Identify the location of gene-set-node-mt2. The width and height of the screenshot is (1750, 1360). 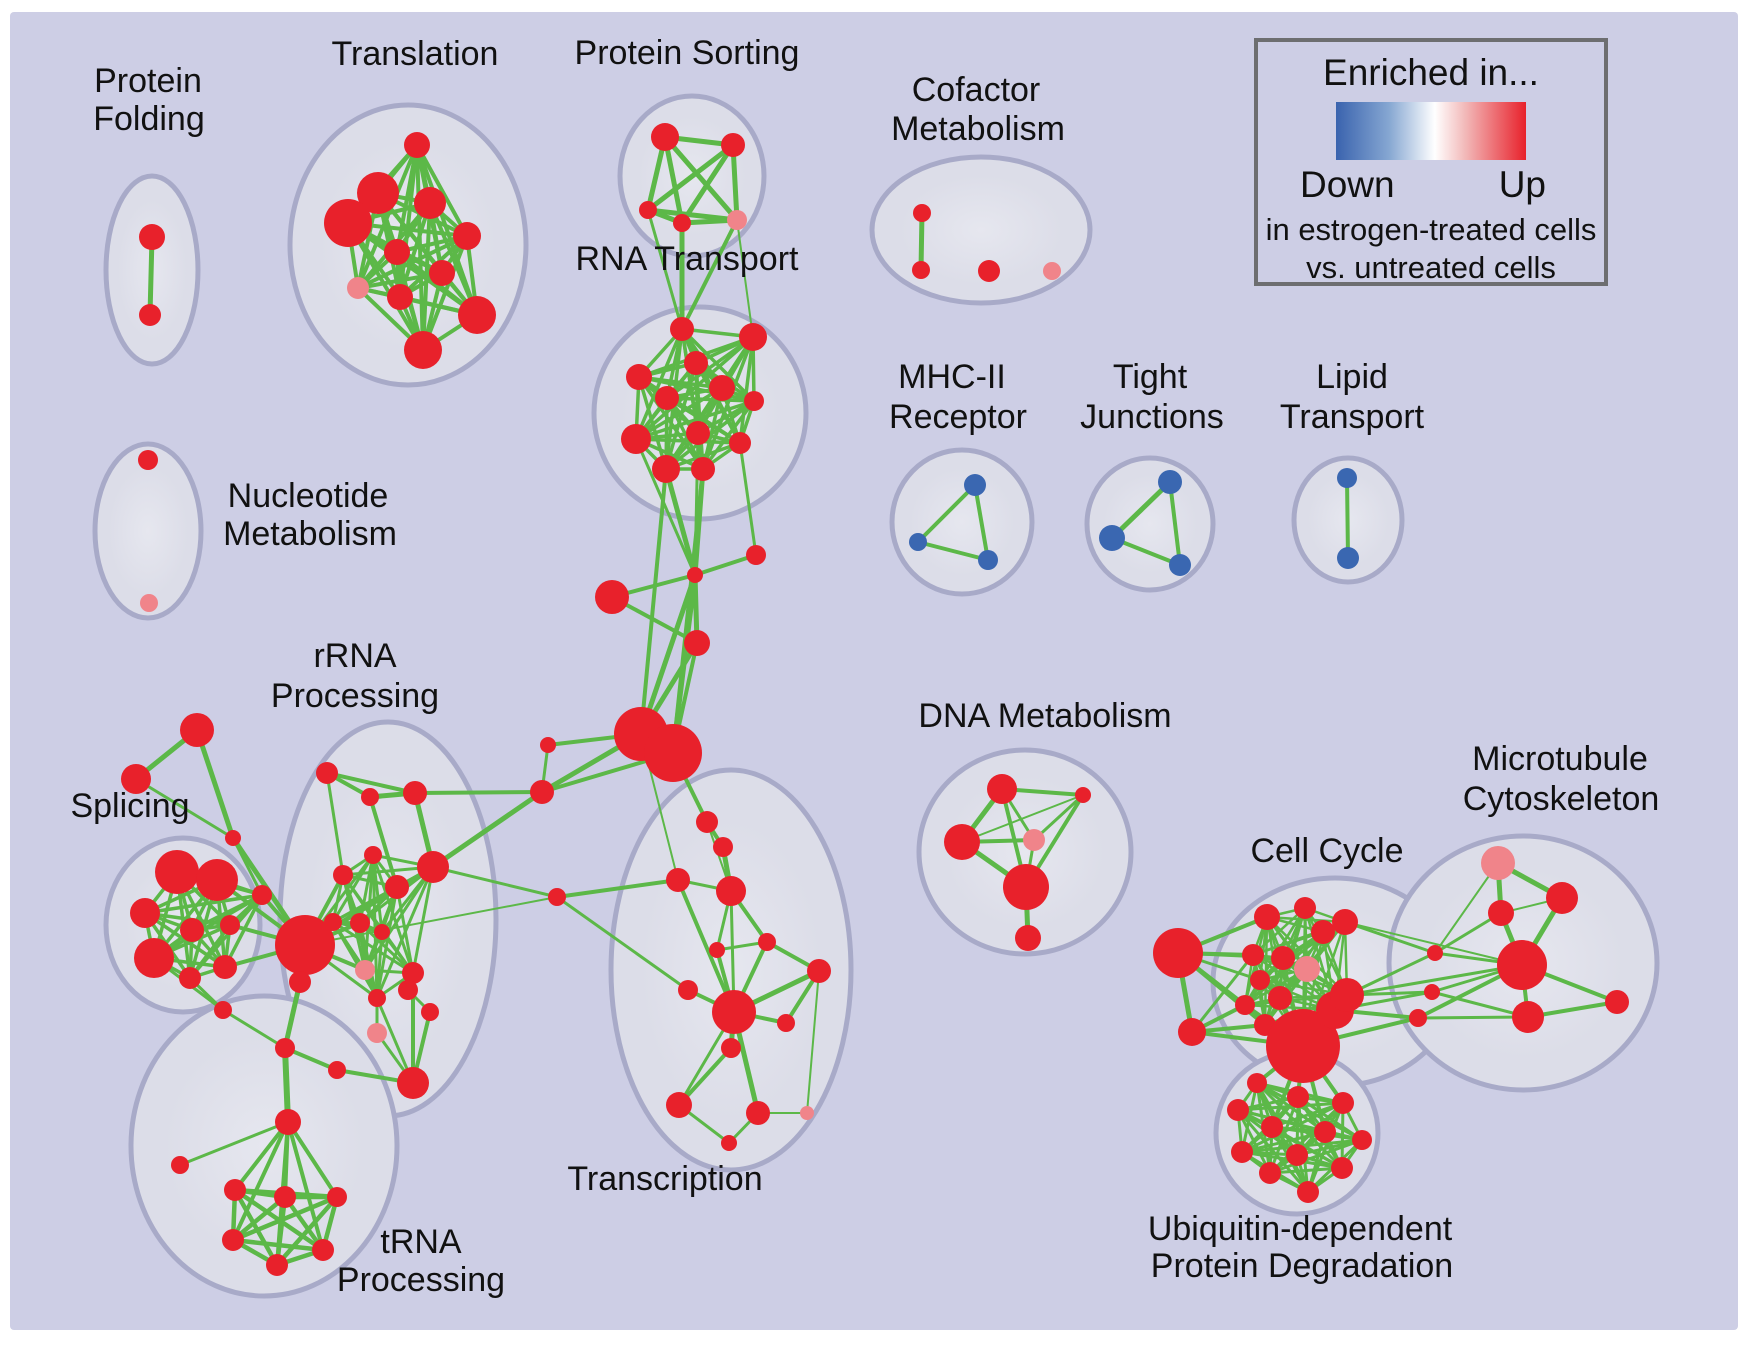
(1562, 898).